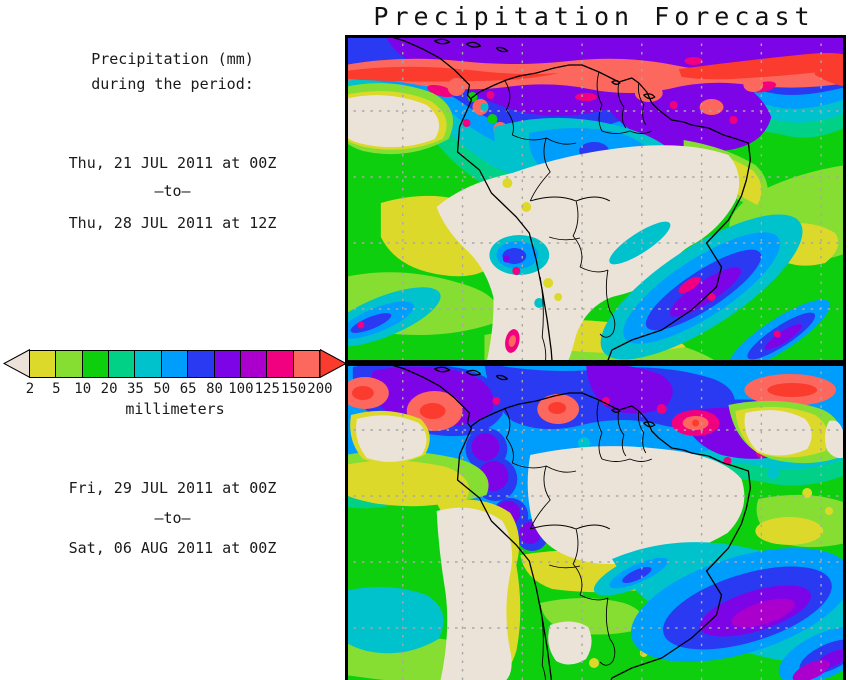 The width and height of the screenshot is (850, 680). Describe the element at coordinates (172, 488) in the screenshot. I see `period2-start: Fri, 29 JUL 2011 at 00Z` at that location.